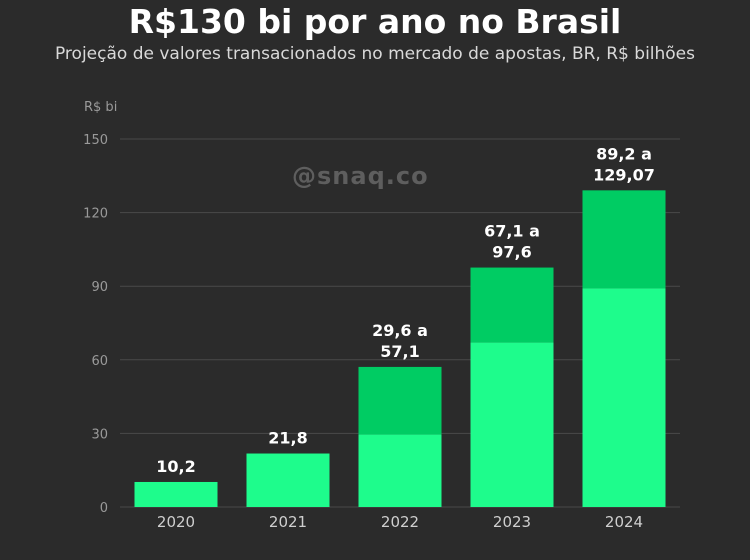 The image size is (750, 560). What do you see at coordinates (99, 287) in the screenshot?
I see `y-tick-label: 90` at bounding box center [99, 287].